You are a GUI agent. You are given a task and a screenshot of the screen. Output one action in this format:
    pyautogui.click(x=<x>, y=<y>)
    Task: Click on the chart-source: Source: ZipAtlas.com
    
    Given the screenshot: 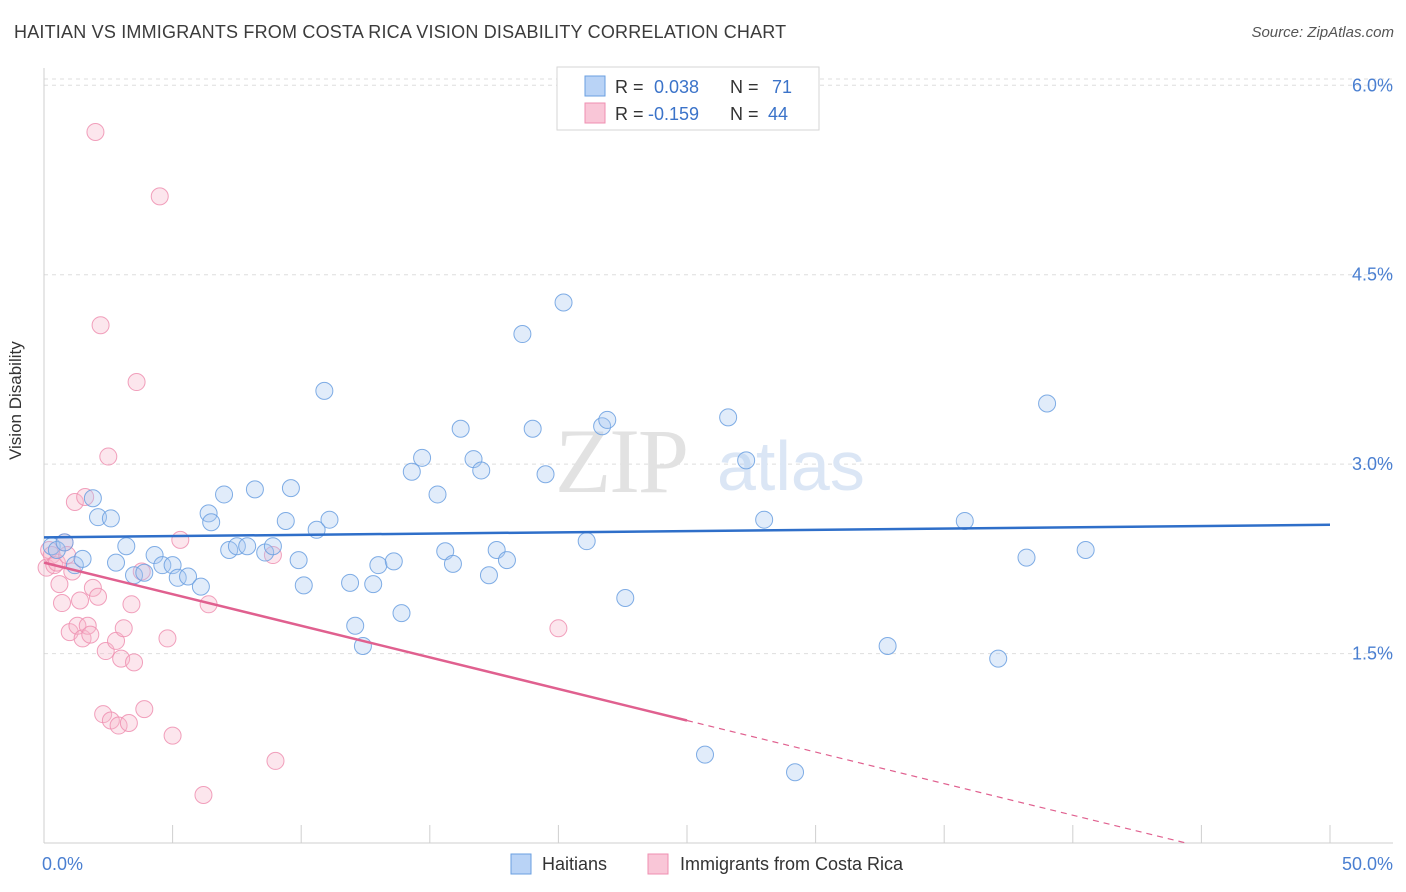 What is the action you would take?
    pyautogui.click(x=1322, y=32)
    